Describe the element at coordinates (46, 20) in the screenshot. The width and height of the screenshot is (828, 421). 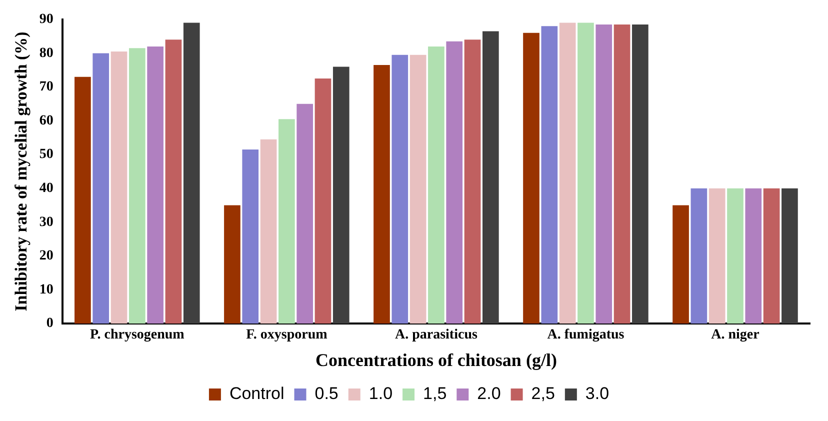
I see `y-tick-label: 90` at that location.